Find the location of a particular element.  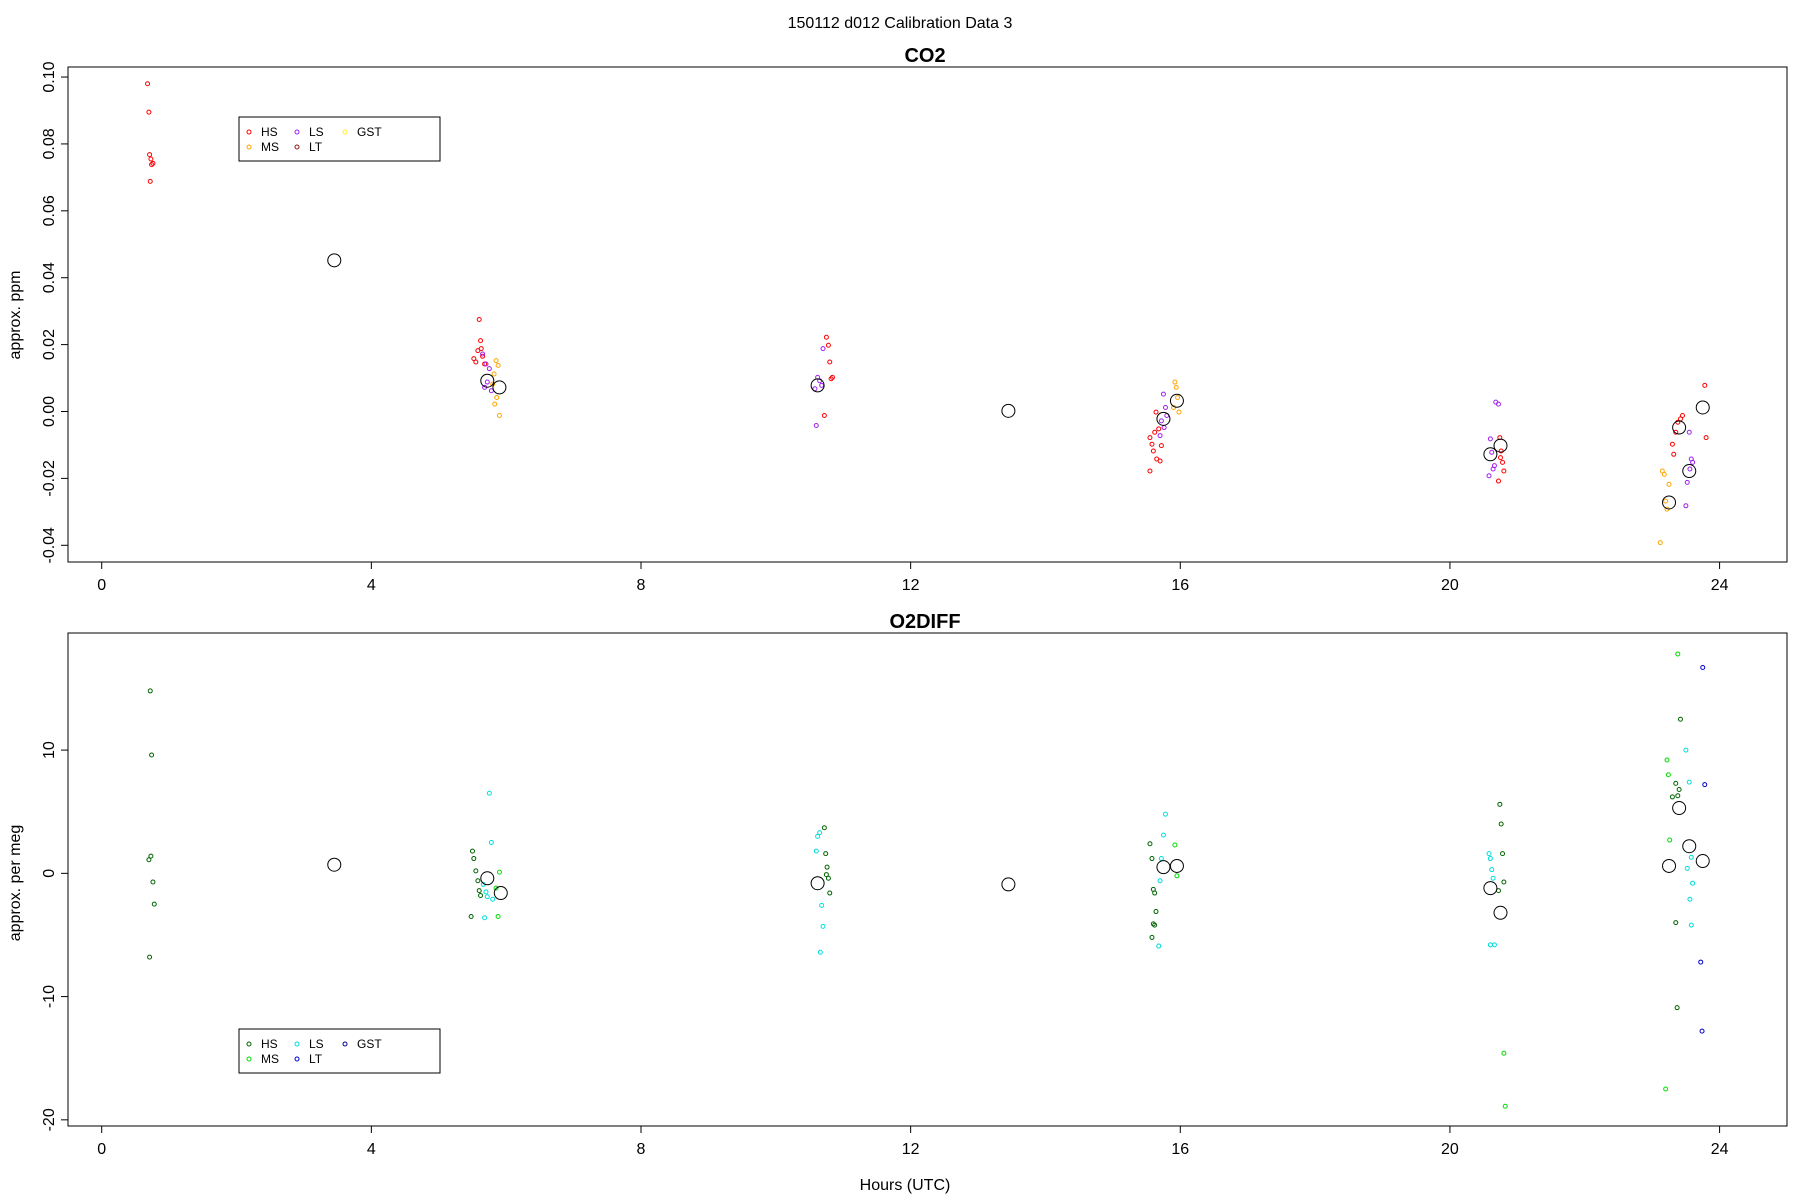

co2-y-axis-label: approx. ppm is located at coordinates (15, 315).